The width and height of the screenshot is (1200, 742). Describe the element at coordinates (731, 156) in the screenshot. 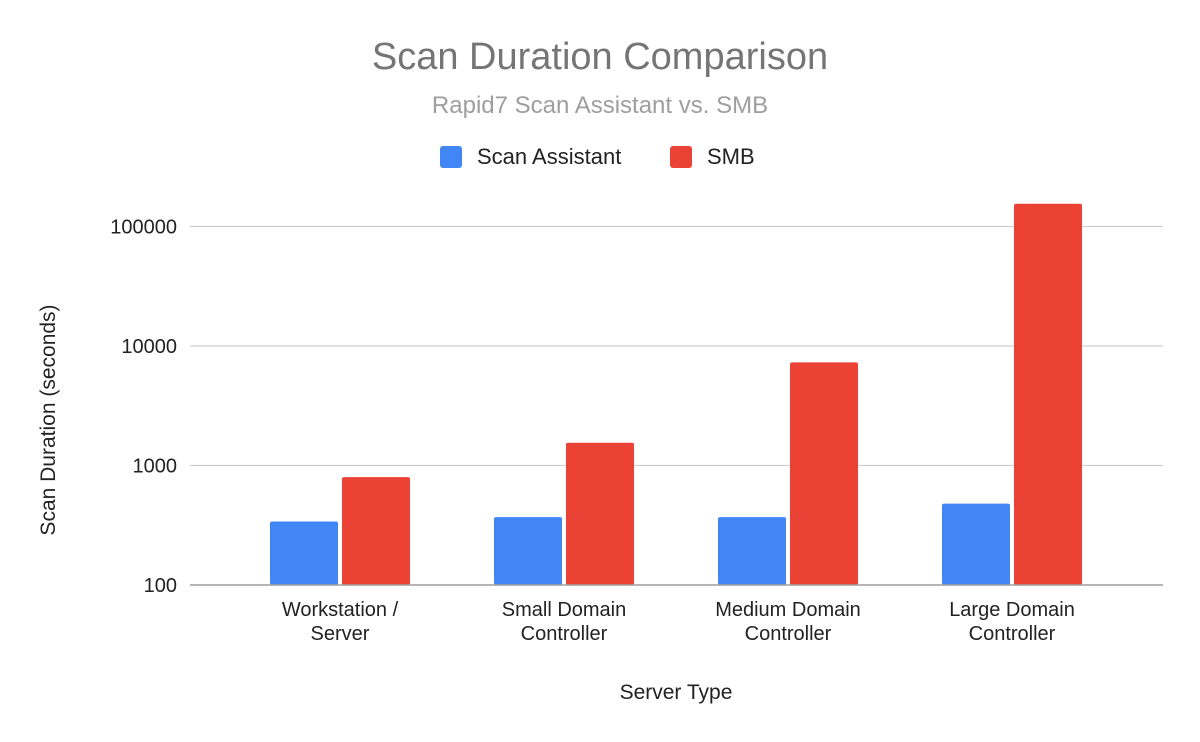

I see `legend-label-smb: SMB` at that location.